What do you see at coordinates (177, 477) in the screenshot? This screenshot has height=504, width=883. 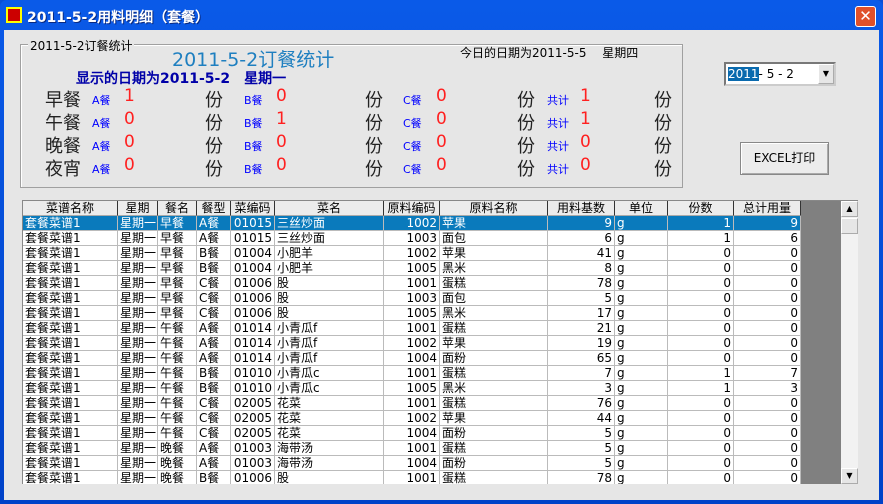 I see `cell-meal: 晚餐` at bounding box center [177, 477].